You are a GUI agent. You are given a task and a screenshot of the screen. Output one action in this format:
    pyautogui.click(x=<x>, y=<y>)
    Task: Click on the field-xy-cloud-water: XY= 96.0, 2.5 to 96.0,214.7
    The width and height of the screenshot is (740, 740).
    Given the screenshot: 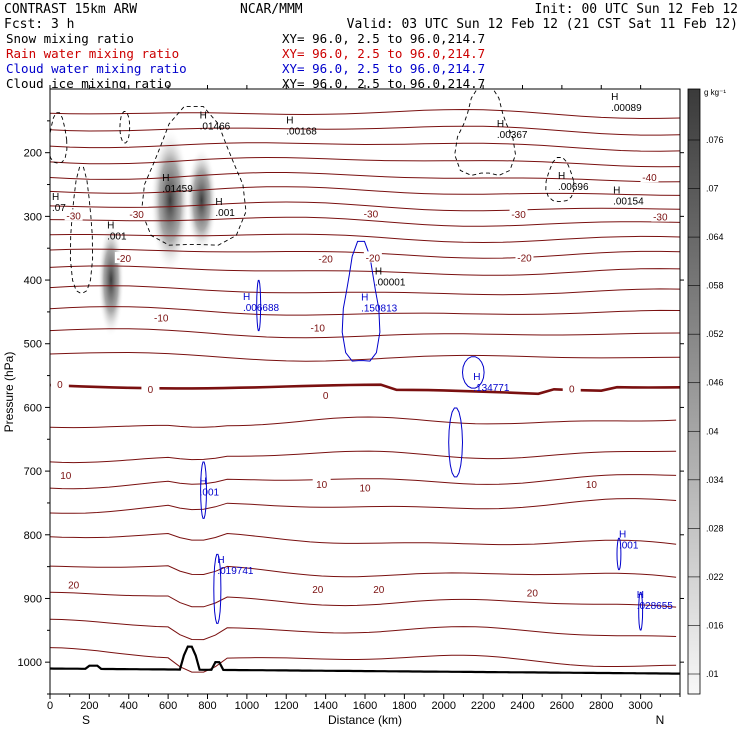 What is the action you would take?
    pyautogui.click(x=383, y=68)
    